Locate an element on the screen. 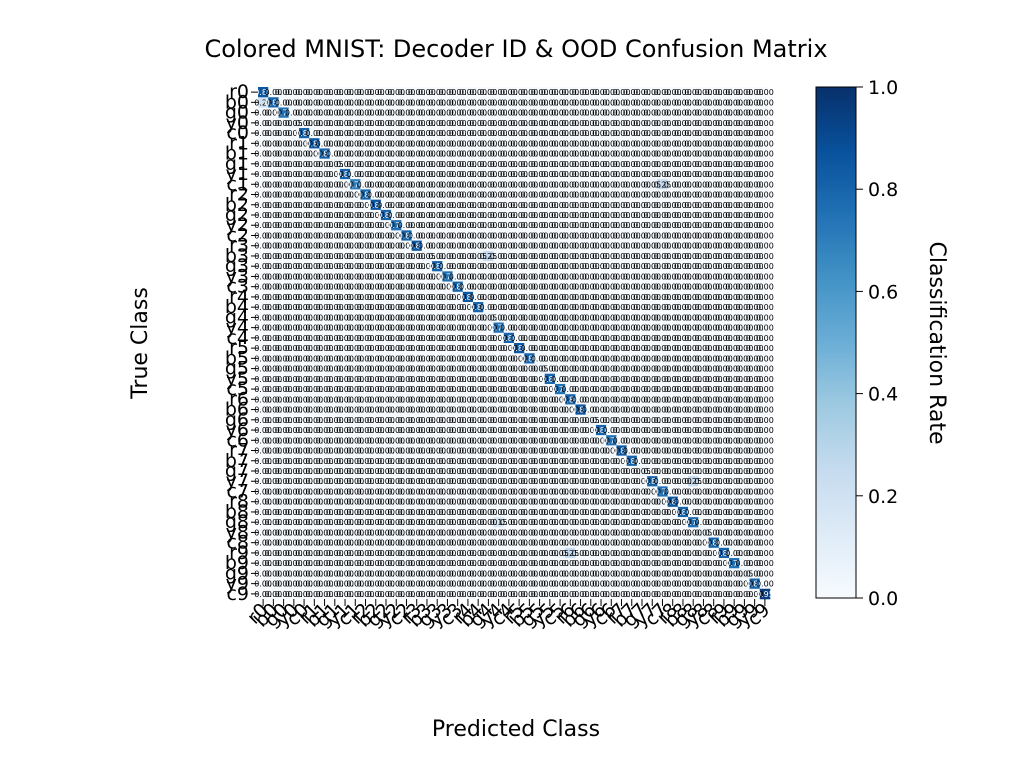 Image resolution: width=1033 pixels, height=775 pixels. cell-value-label: 0.00 is located at coordinates (765, 584).